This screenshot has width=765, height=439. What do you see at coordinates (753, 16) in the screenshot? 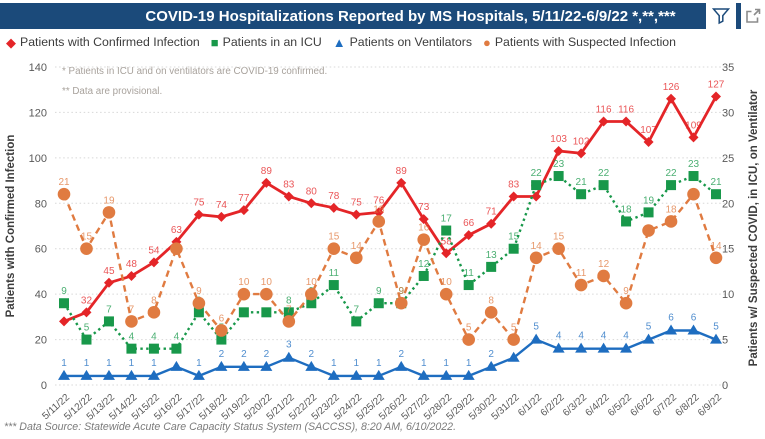
I see `expand-button` at bounding box center [753, 16].